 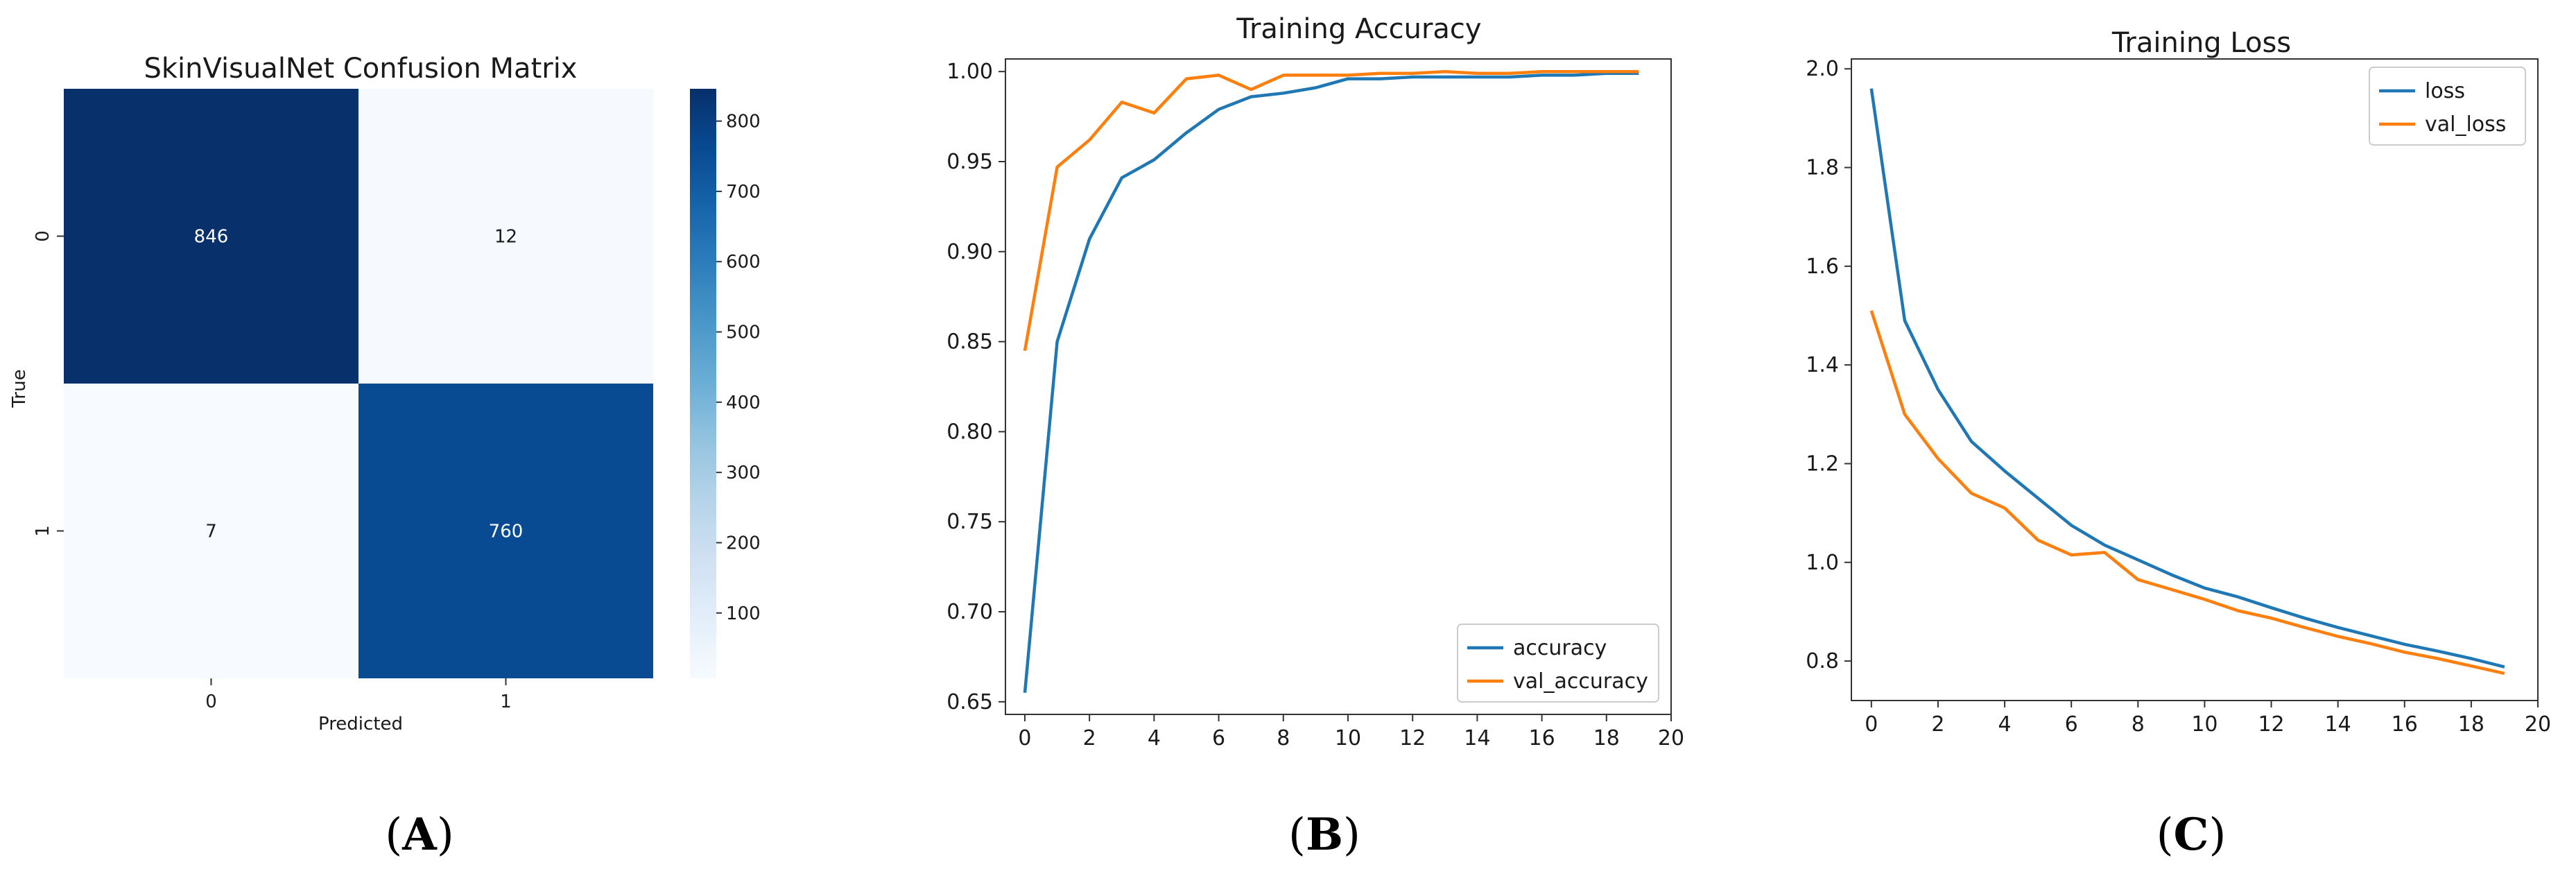 What do you see at coordinates (419, 835) in the screenshot?
I see `panel-label-a: (A)` at bounding box center [419, 835].